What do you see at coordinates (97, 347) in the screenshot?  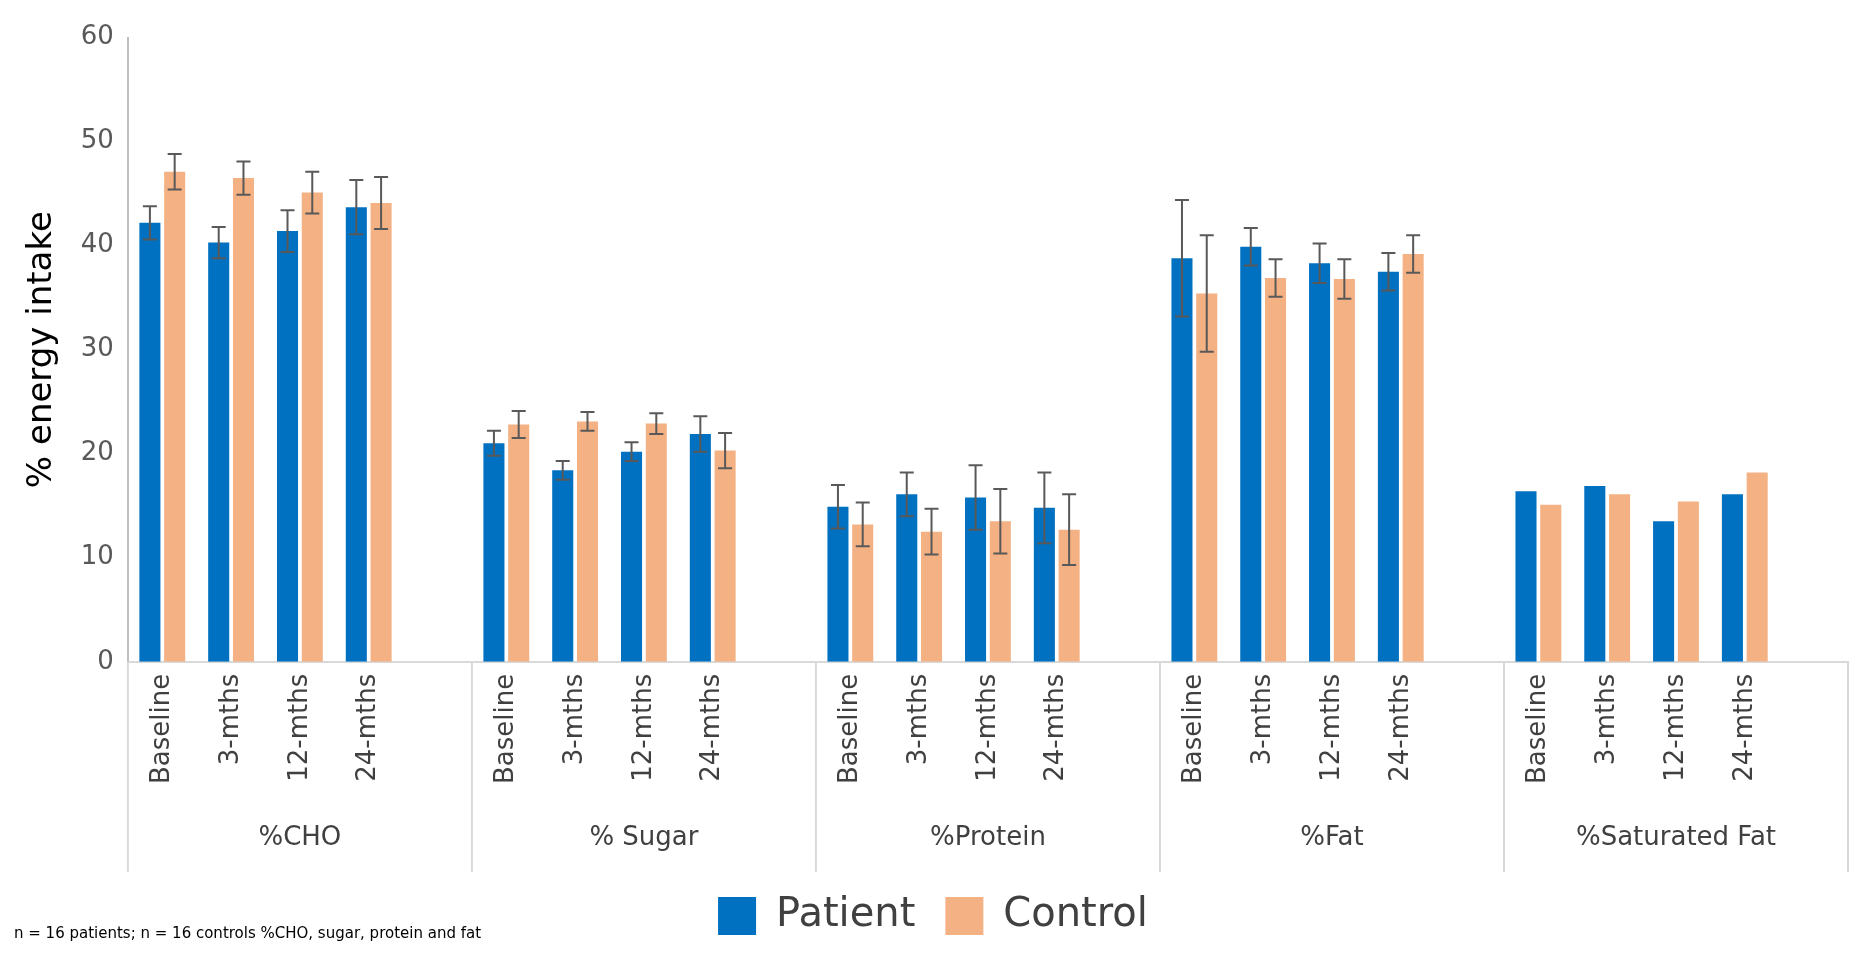 I see `y-tick-label: 30` at bounding box center [97, 347].